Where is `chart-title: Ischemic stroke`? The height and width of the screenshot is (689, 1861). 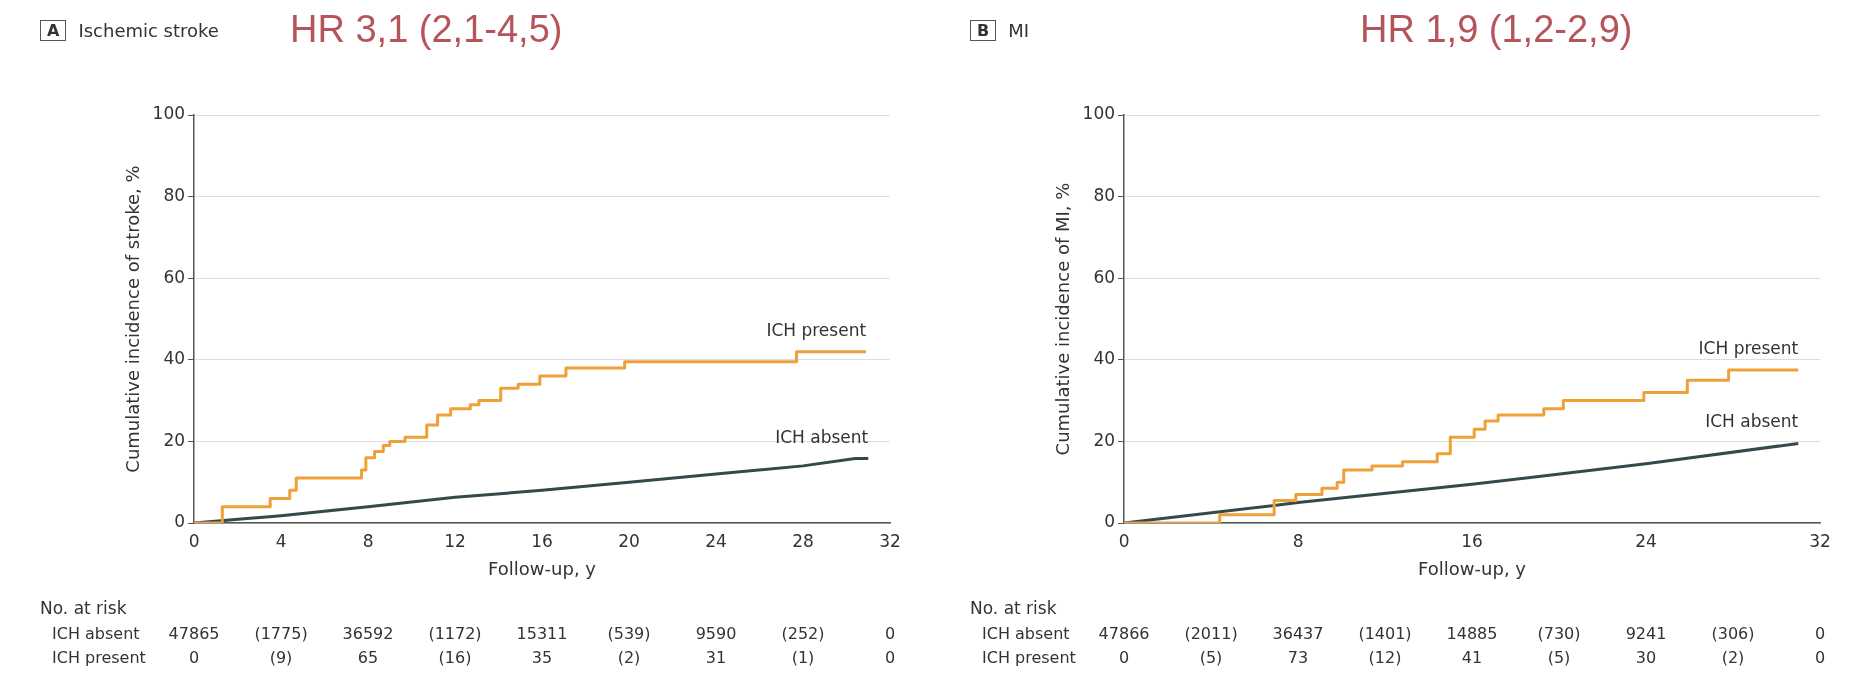 chart-title: Ischemic stroke is located at coordinates (148, 30).